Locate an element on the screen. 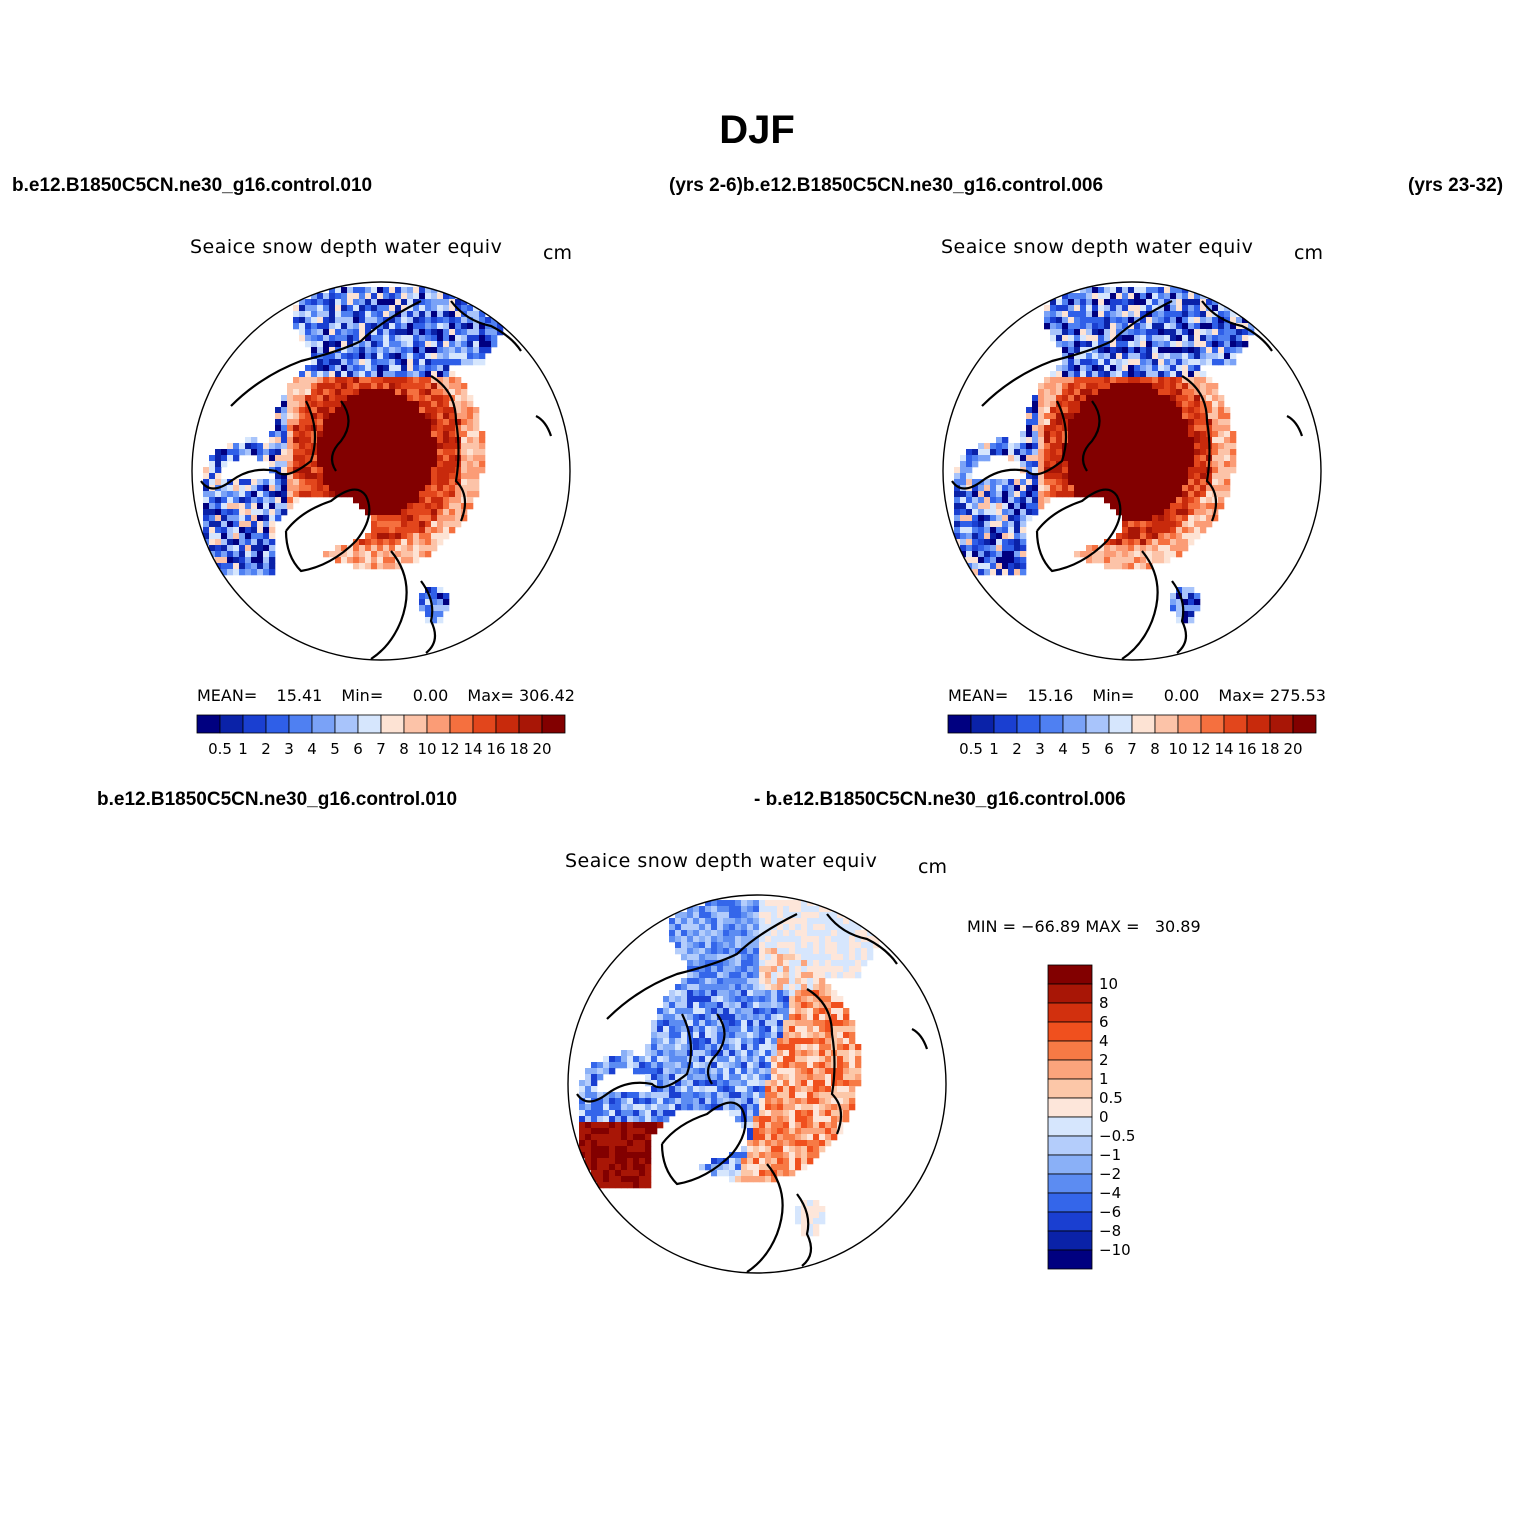 This screenshot has width=1514, height=1514. panel1-max: 306.42 is located at coordinates (546, 695).